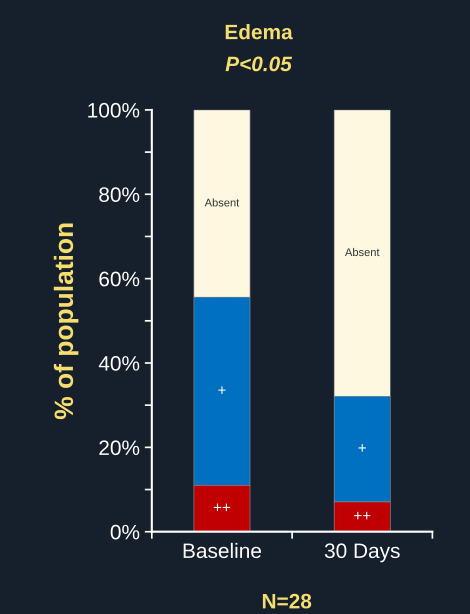 The height and width of the screenshot is (614, 470). I want to click on y-tick-label: 80%, so click(119, 194).